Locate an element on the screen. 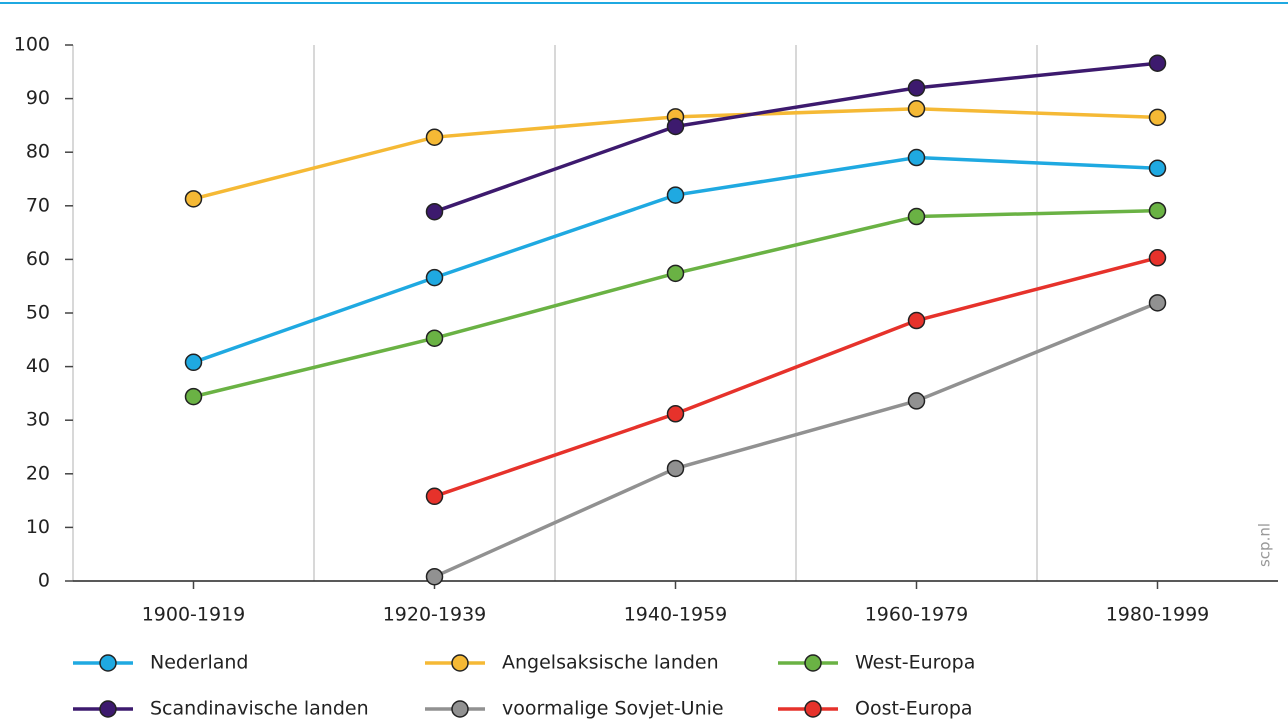  y-tick-label: 70 is located at coordinates (38, 205).